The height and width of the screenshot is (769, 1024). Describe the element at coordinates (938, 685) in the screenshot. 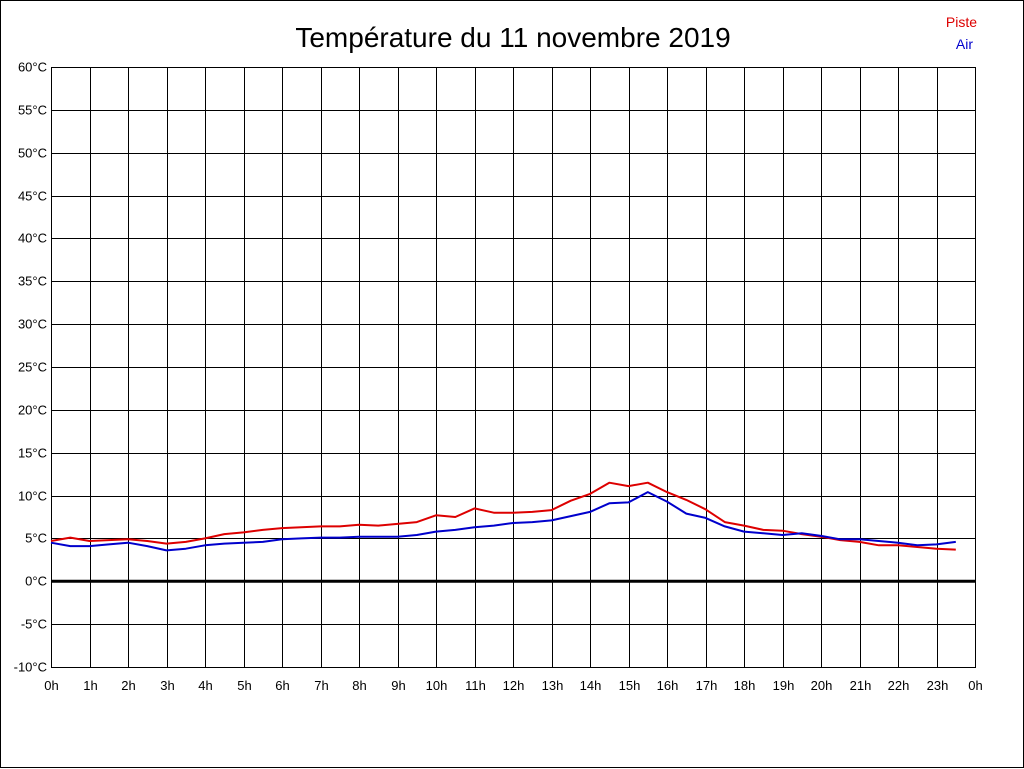

I see `x-tick-label: 23h` at that location.